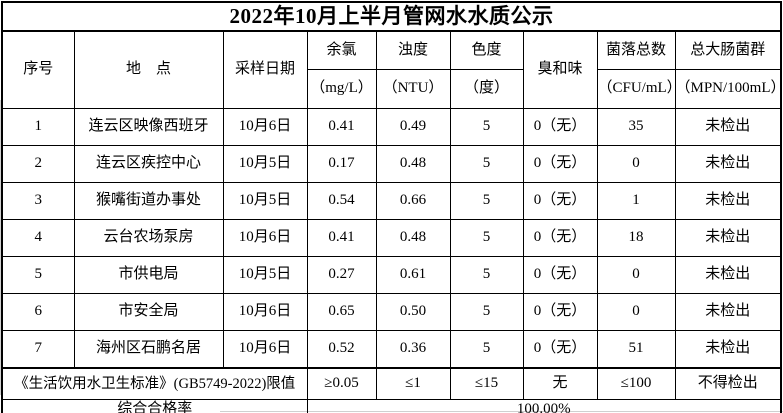 This screenshot has width=783, height=413. I want to click on cell-turbidity: 0.36, so click(413, 349).